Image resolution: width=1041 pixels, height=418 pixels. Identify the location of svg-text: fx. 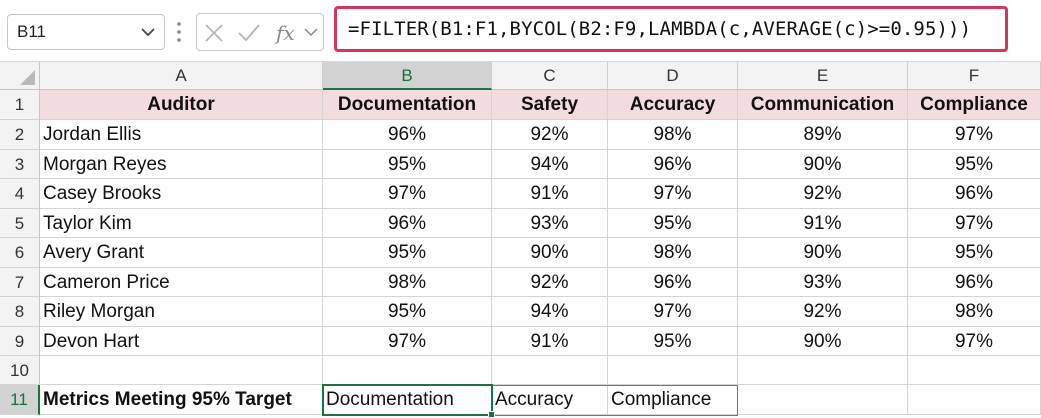
(284, 33).